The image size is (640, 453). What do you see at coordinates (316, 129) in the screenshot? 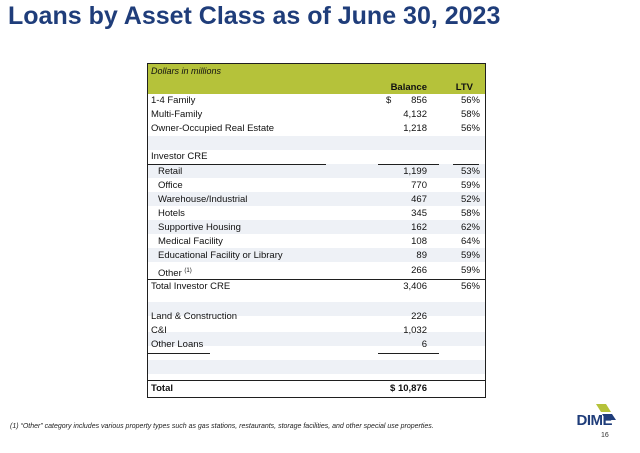
I see `table-row: Owner-Occupied Real Estate 1,218 56%` at bounding box center [316, 129].